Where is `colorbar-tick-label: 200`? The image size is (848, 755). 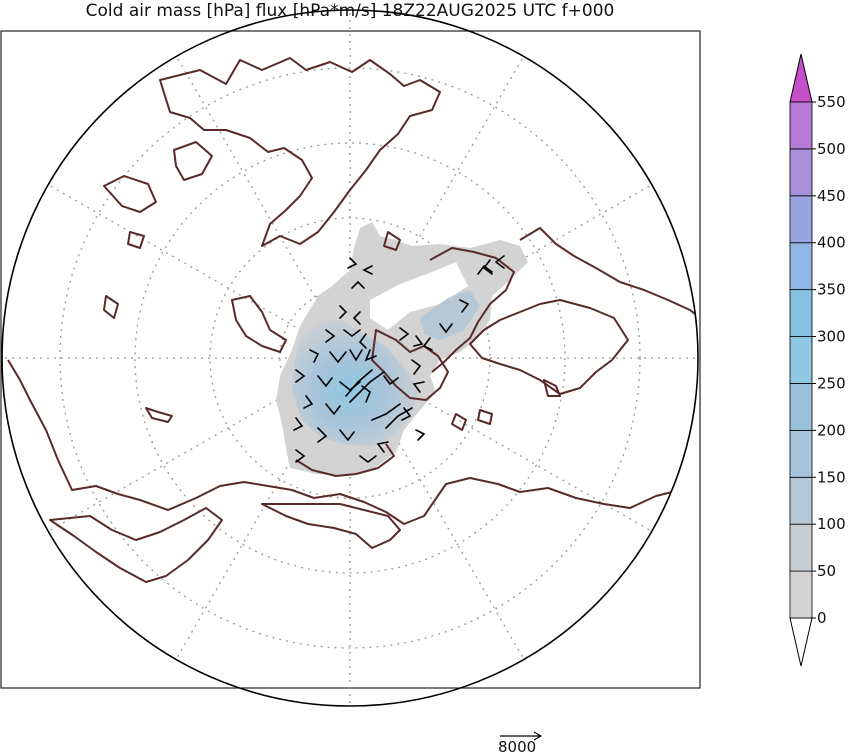
colorbar-tick-label: 200 is located at coordinates (831, 430).